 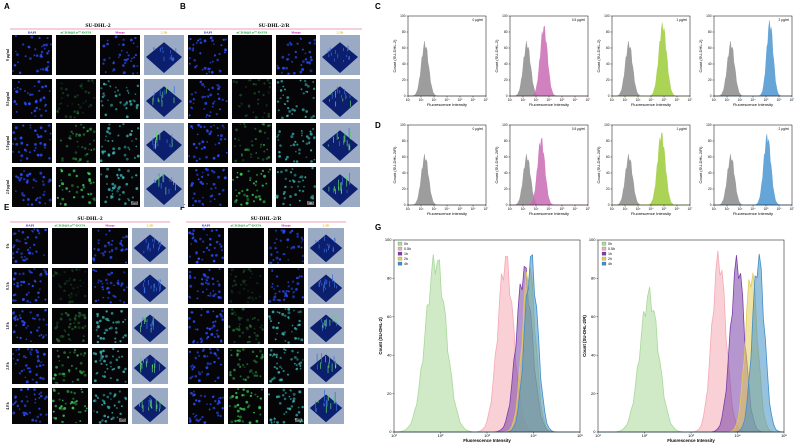 What do you see at coordinates (589, 100) in the screenshot?
I see `x-tick-label: 10⁷` at bounding box center [589, 100].